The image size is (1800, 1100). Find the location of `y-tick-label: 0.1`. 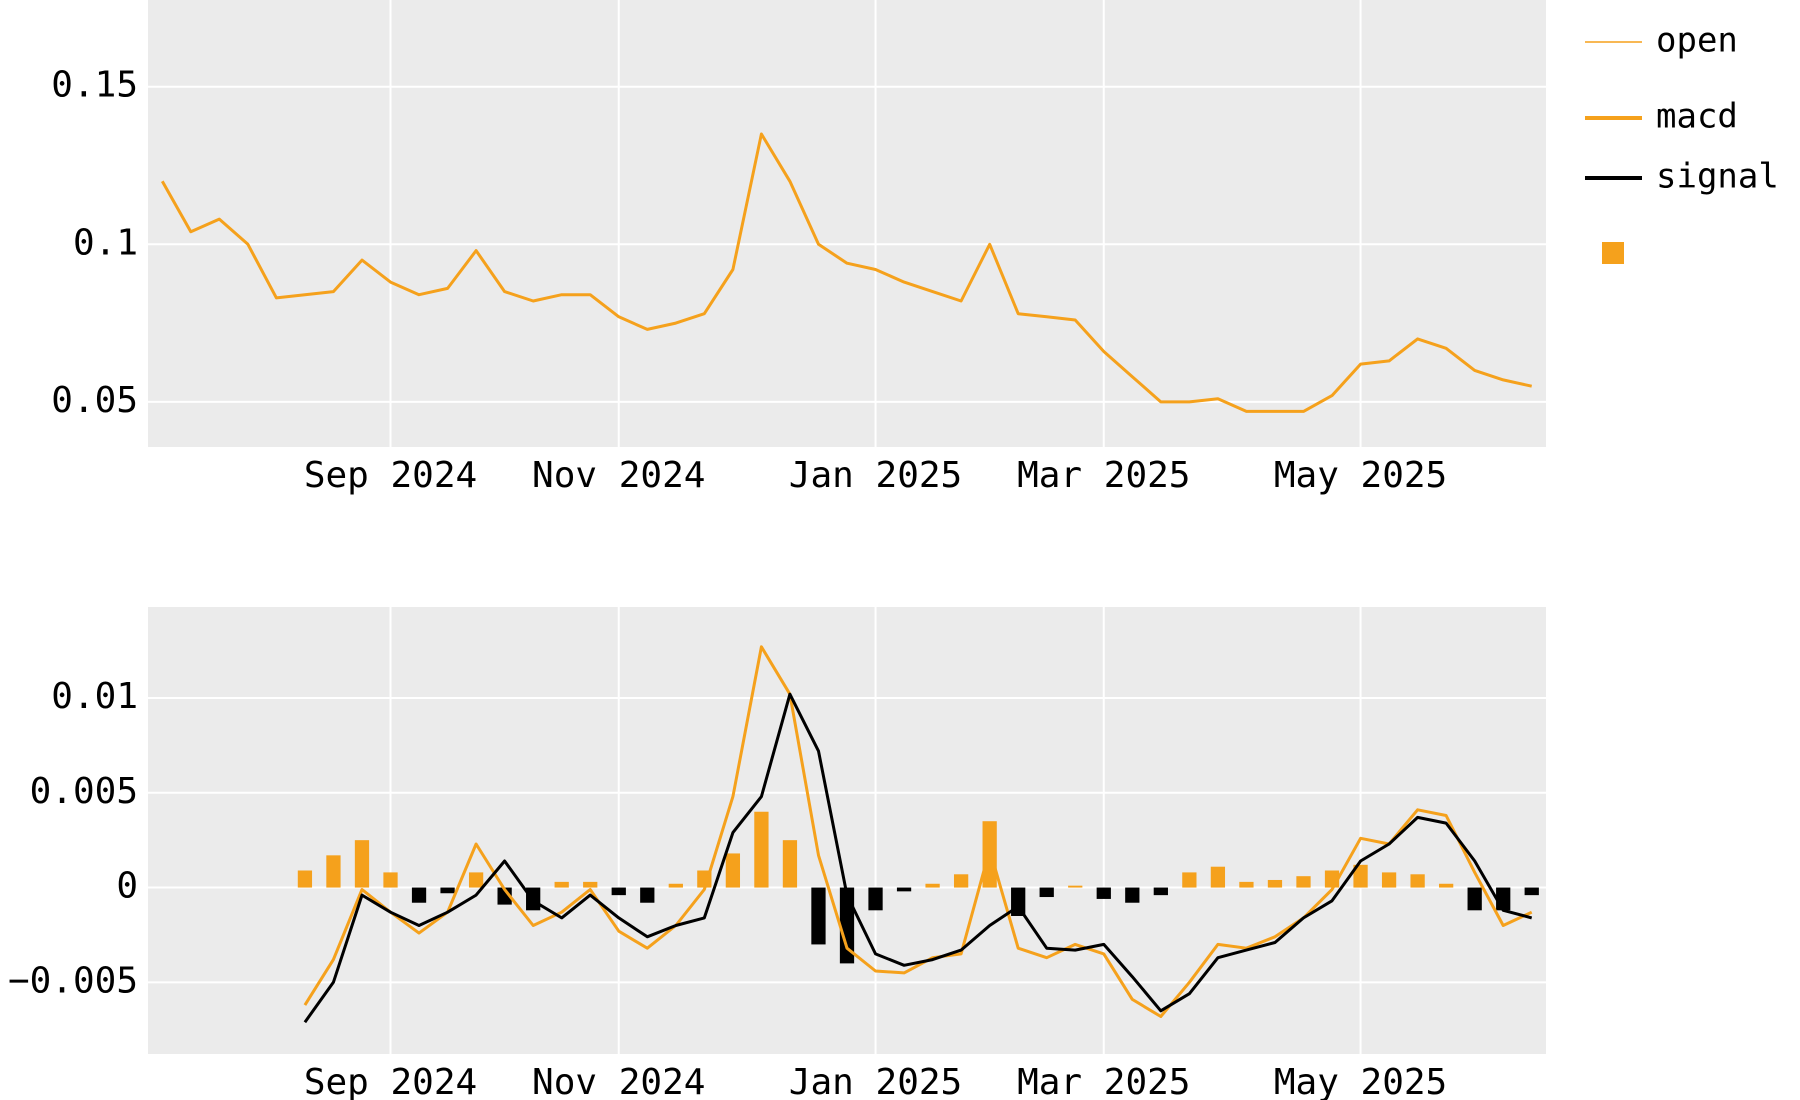

y-tick-label: 0.1 is located at coordinates (105, 242).